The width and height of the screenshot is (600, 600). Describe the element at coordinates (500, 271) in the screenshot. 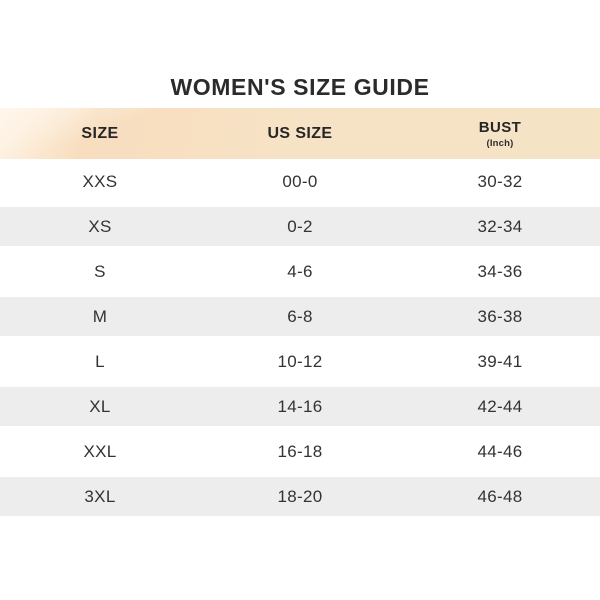

I see `cell-bust: 34-36` at that location.